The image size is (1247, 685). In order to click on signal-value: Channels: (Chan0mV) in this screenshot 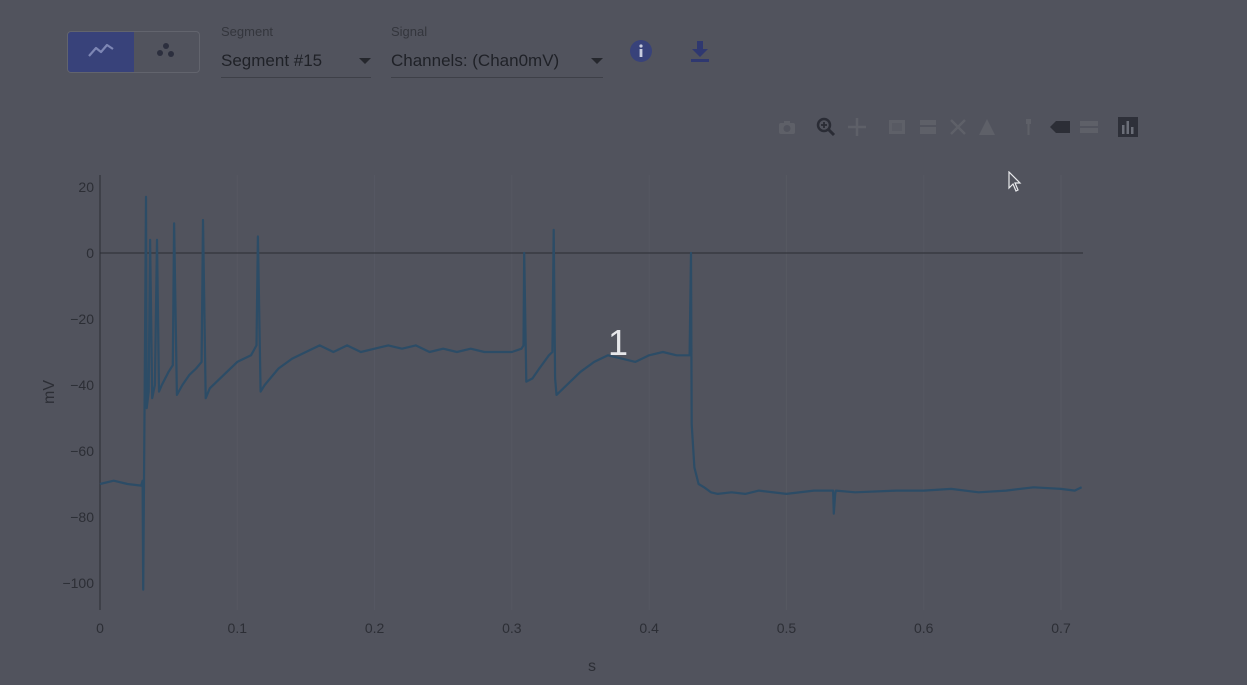, I will do `click(475, 60)`.